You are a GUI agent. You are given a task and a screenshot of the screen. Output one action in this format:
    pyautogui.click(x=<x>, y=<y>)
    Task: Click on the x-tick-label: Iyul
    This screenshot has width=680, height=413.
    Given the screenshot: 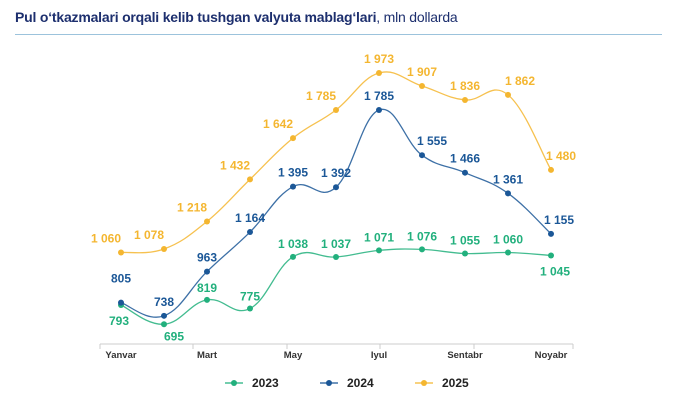 What is the action you would take?
    pyautogui.click(x=379, y=355)
    